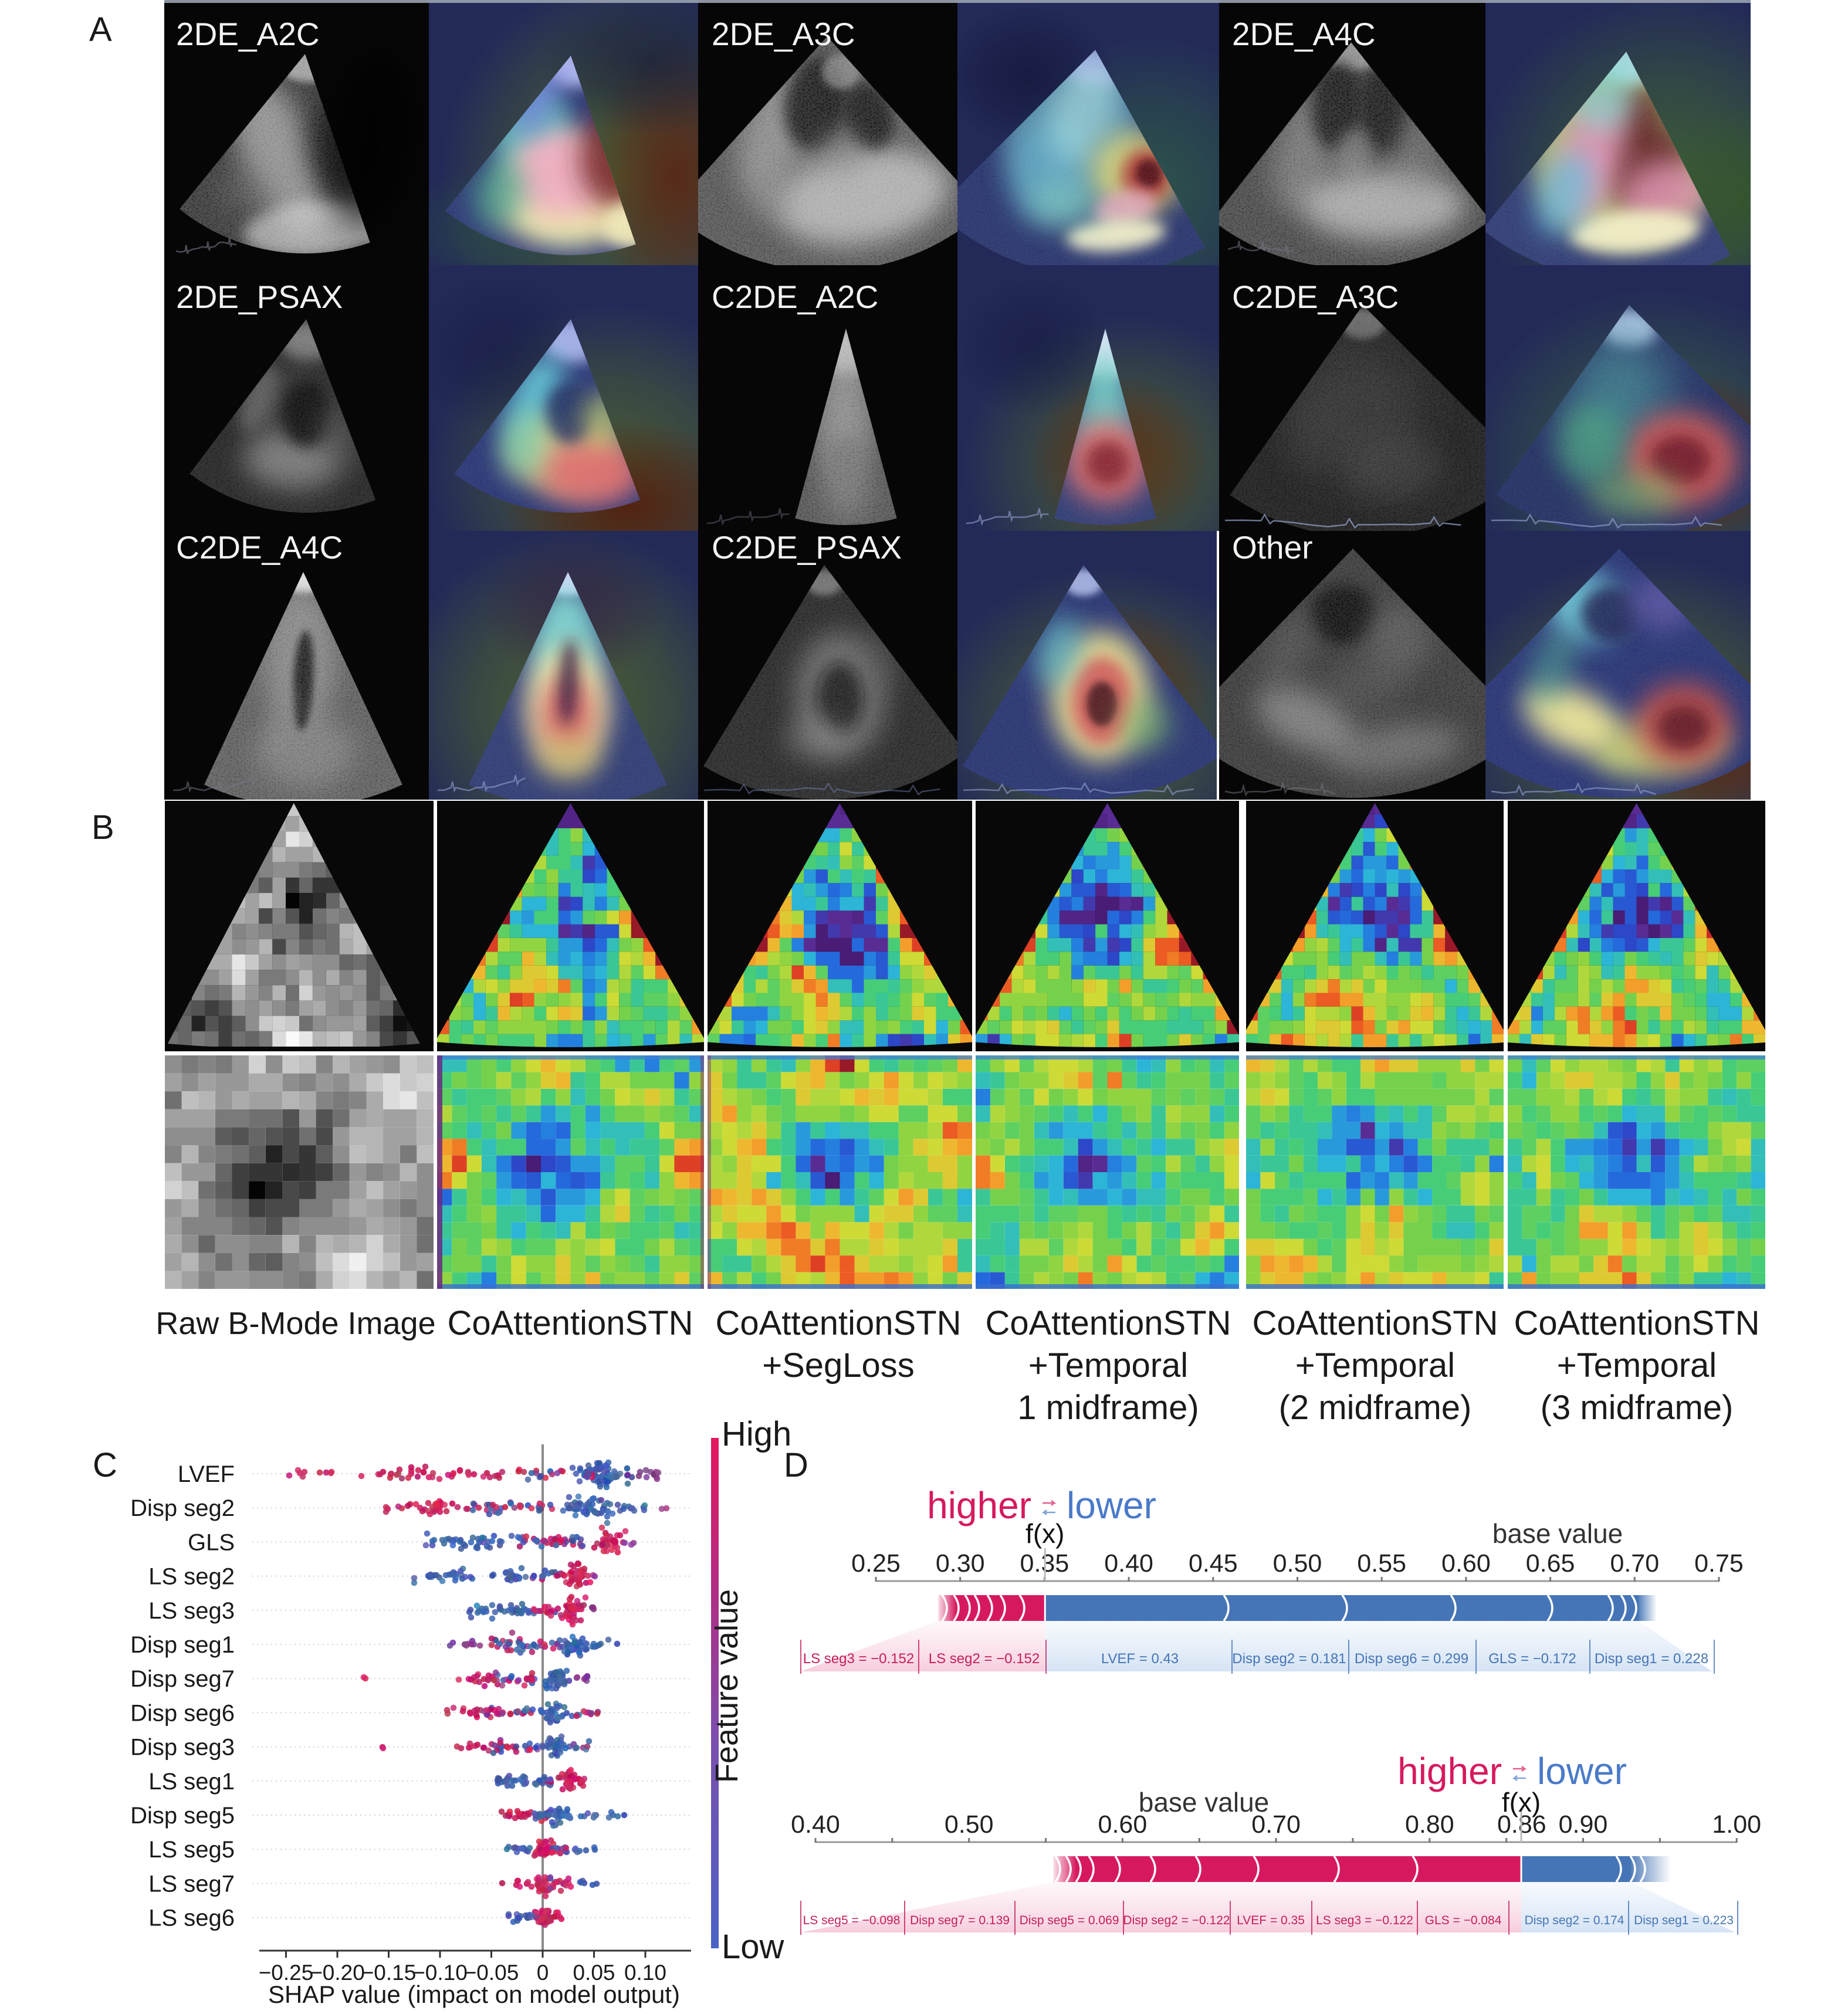 This screenshot has width=1848, height=2014. What do you see at coordinates (191, 1577) in the screenshot?
I see `svg-text: LS seg2` at bounding box center [191, 1577].